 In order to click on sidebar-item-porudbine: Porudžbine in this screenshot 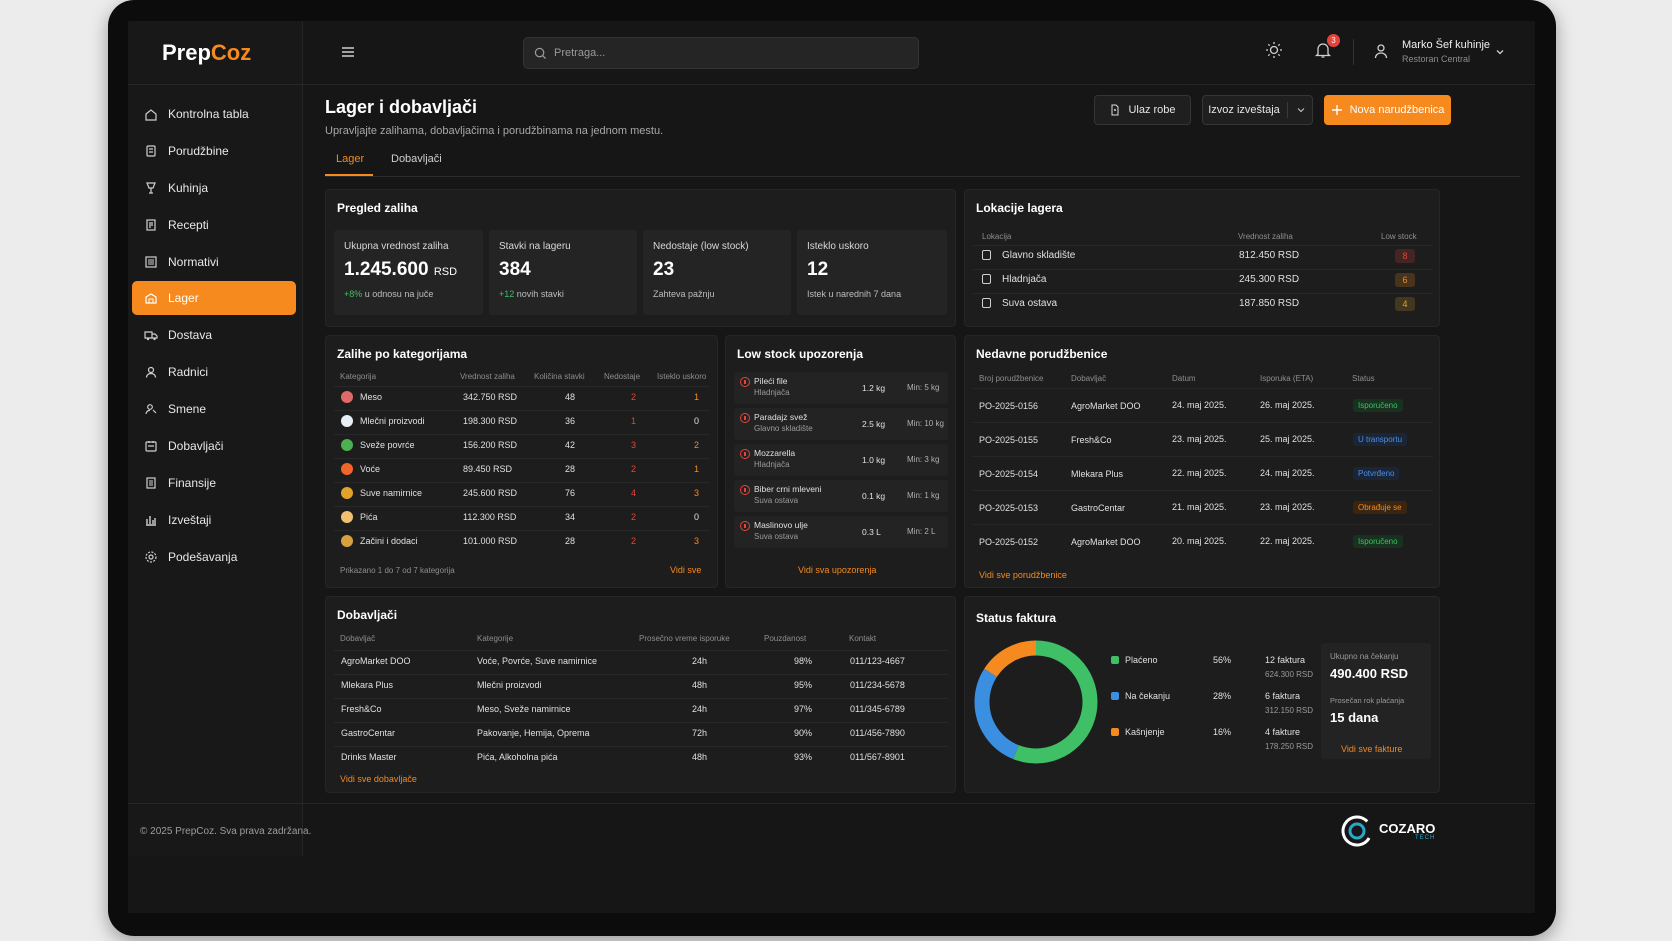, I will do `click(214, 150)`.